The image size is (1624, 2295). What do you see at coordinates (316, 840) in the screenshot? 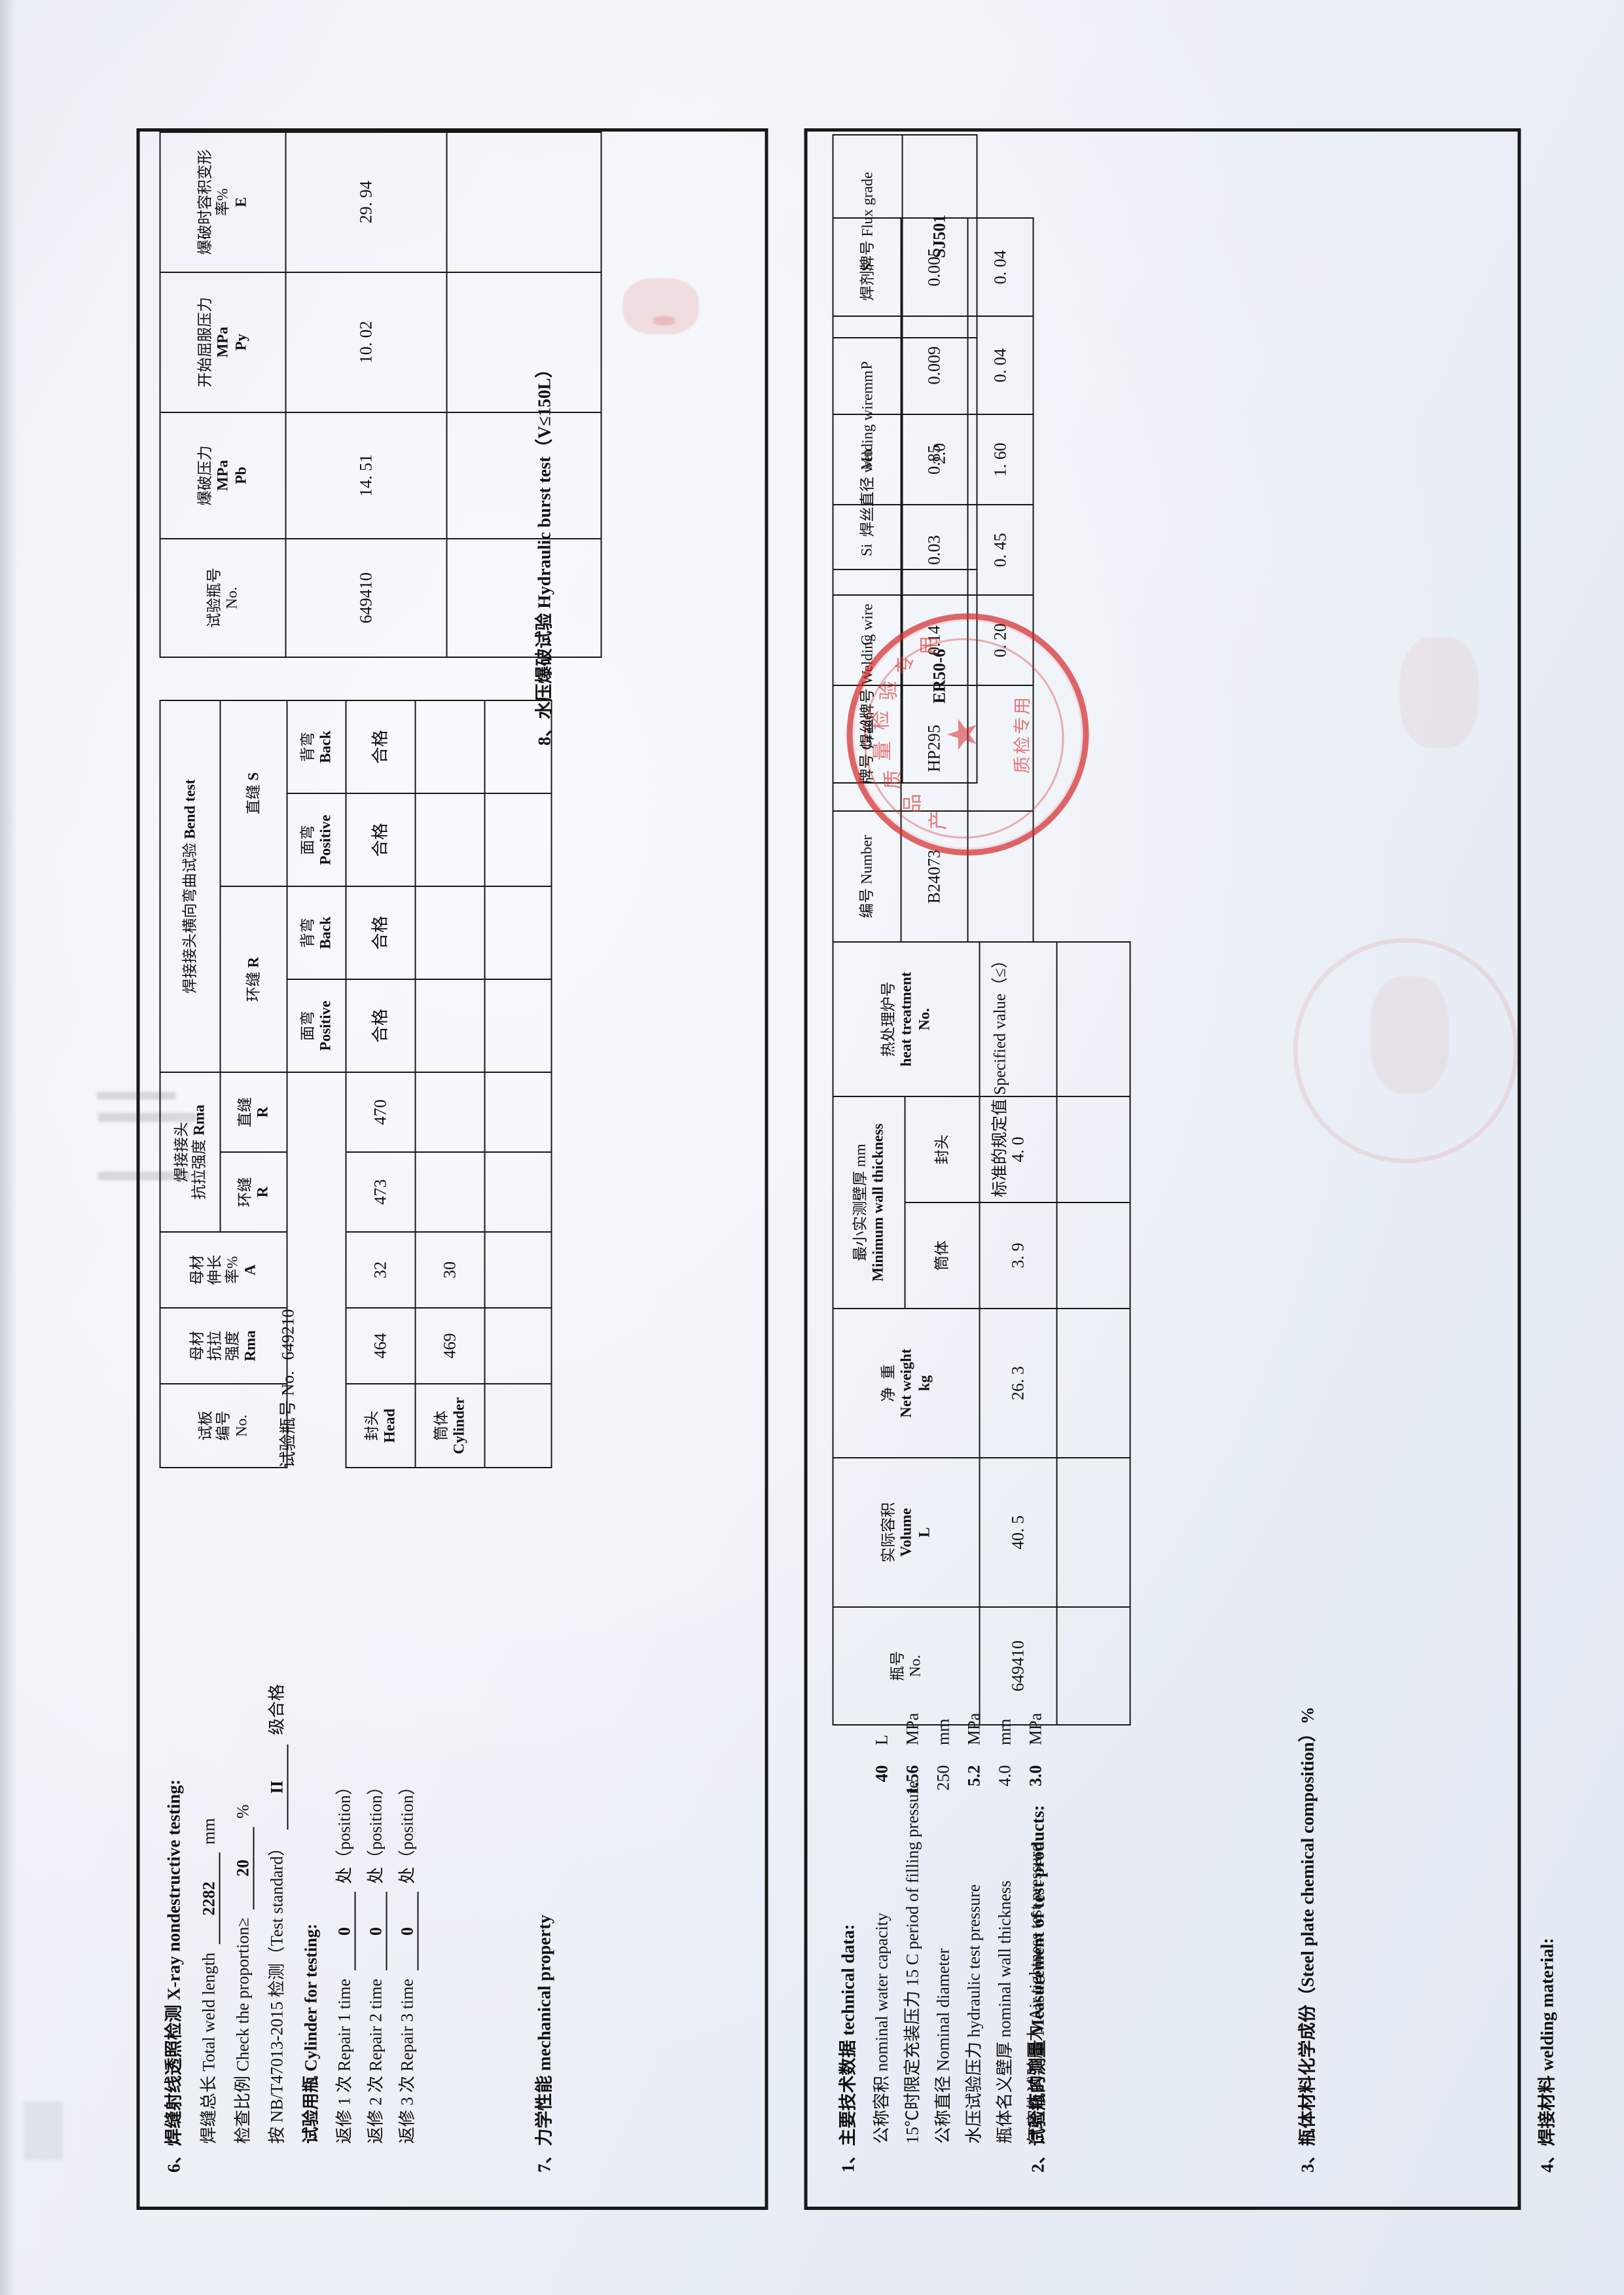
I see `th-bend-straight-positive: 面弯 Positive` at bounding box center [316, 840].